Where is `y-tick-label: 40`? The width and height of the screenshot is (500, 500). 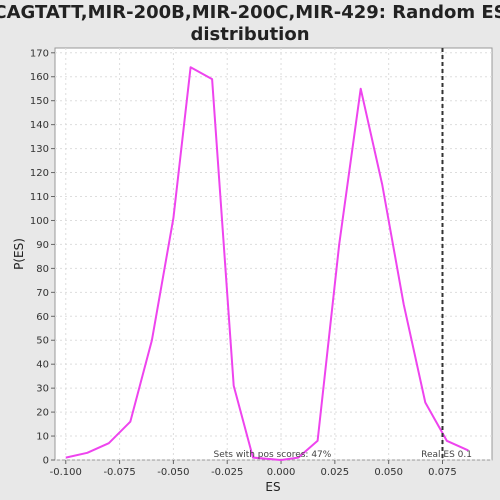 y-tick-label: 40 is located at coordinates (42, 365).